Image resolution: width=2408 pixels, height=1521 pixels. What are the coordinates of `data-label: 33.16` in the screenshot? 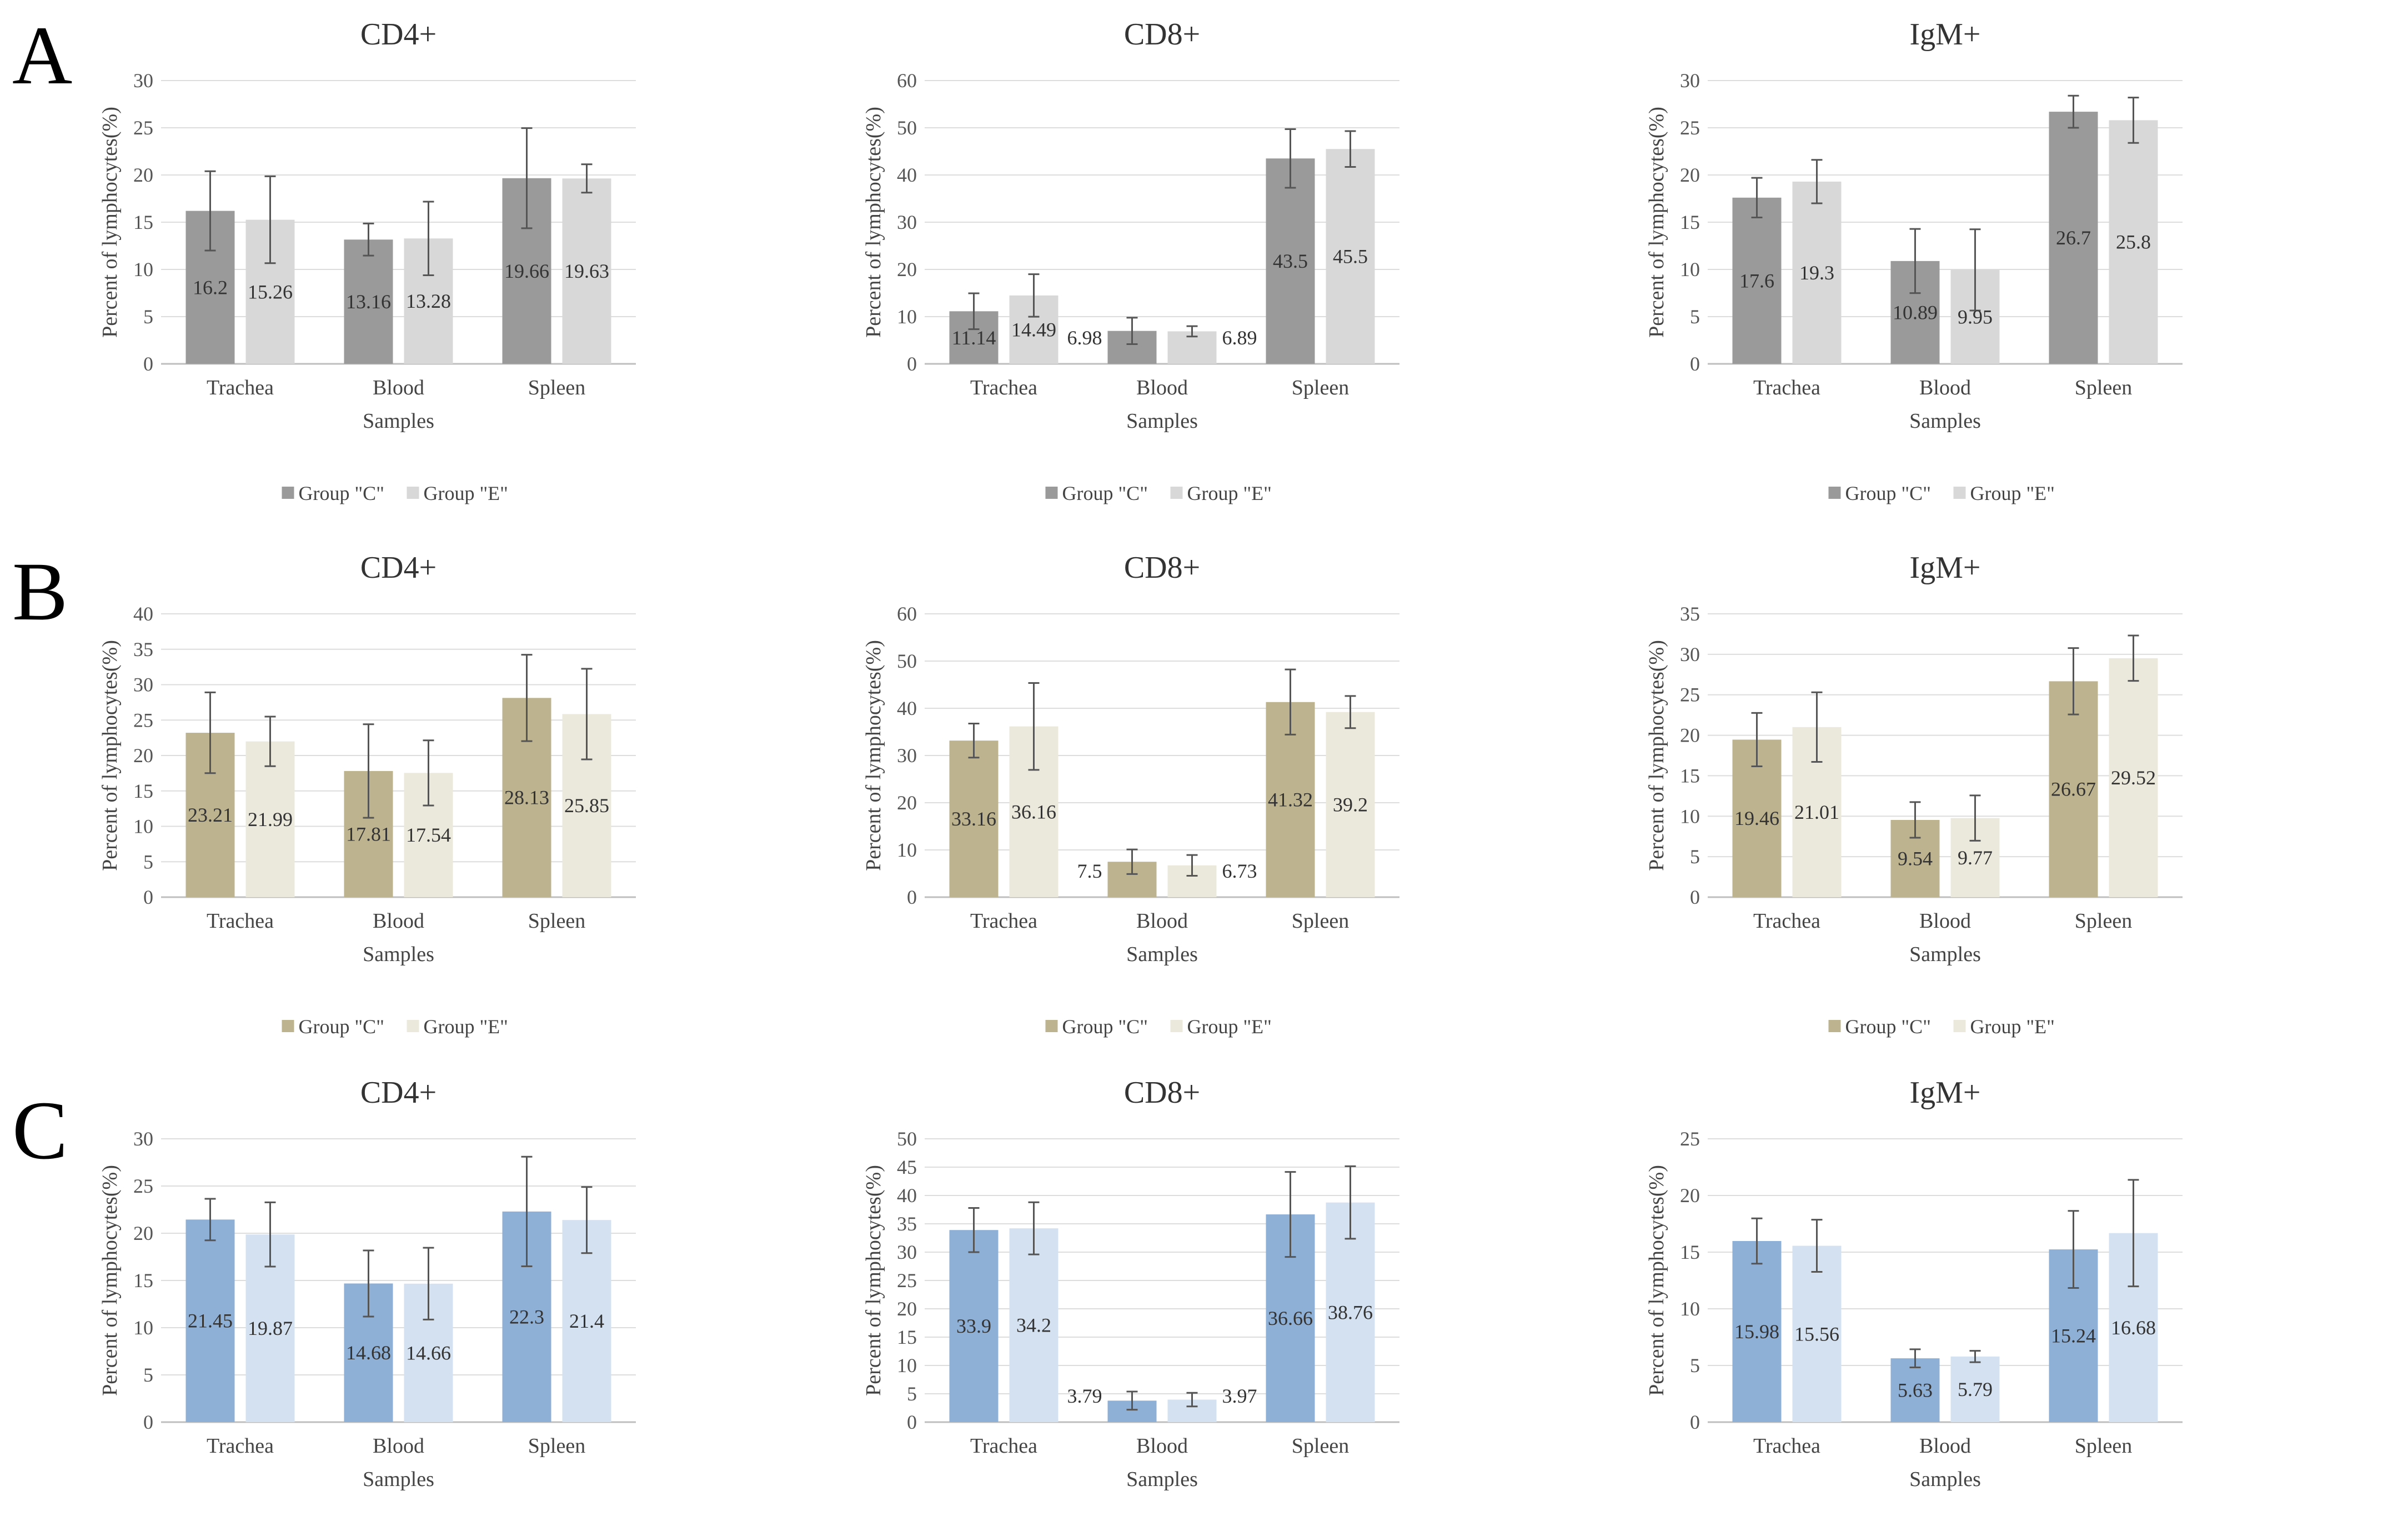 It's located at (973, 819).